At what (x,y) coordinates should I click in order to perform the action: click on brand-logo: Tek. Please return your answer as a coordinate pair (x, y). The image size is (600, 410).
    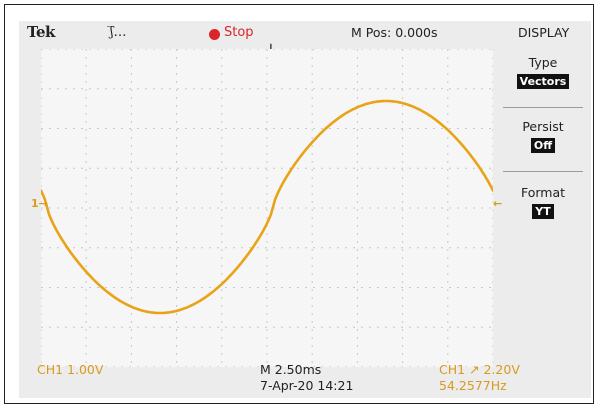
    Looking at the image, I should click on (41, 32).